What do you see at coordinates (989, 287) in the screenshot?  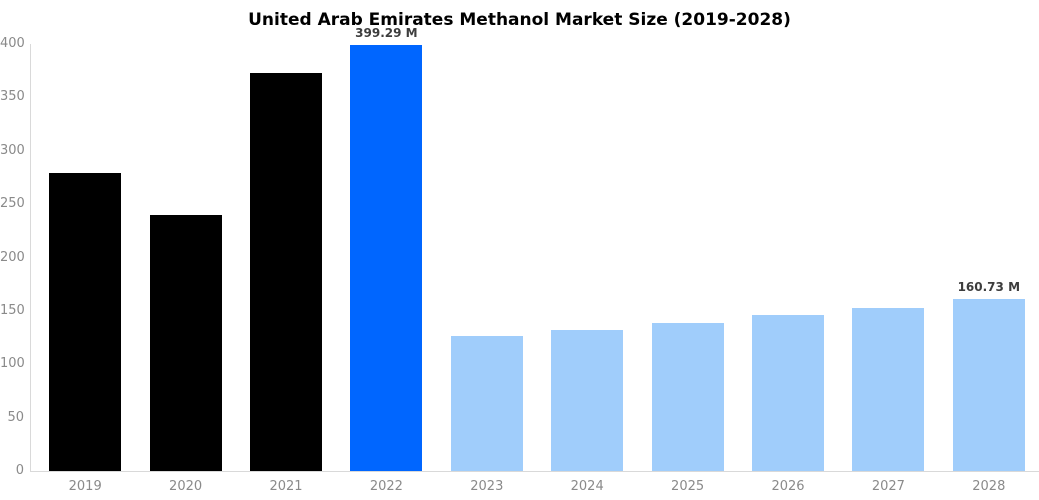 I see `bar-value-label-2028: 160.73 M` at bounding box center [989, 287].